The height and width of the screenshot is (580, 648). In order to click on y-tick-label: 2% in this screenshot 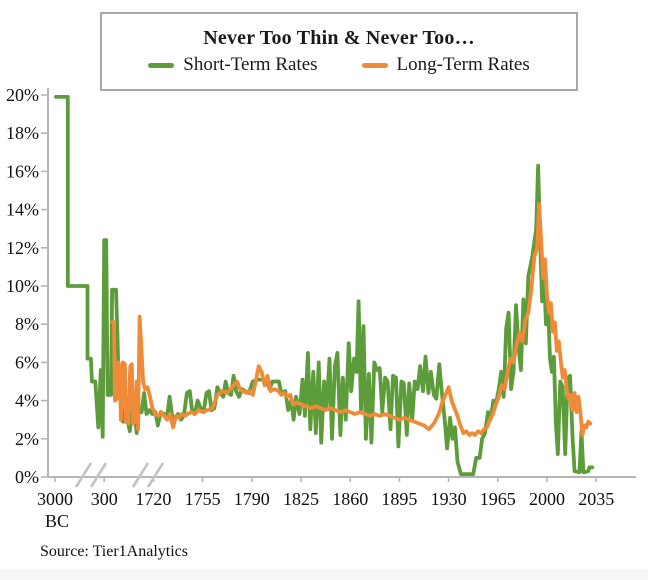, I will do `click(27, 439)`.